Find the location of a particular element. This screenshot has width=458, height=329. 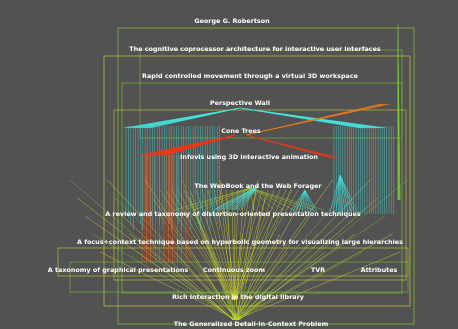

node-taxonomy-graphical: A taxonomy of graphical presentations is located at coordinates (118, 270).